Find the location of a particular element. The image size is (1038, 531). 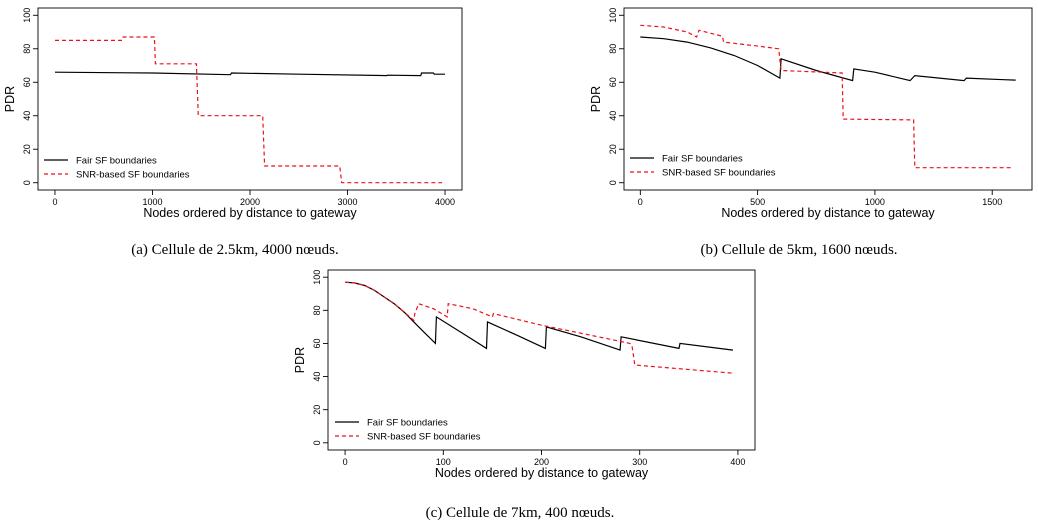

chart-a-series-snr-line is located at coordinates (249, 110).